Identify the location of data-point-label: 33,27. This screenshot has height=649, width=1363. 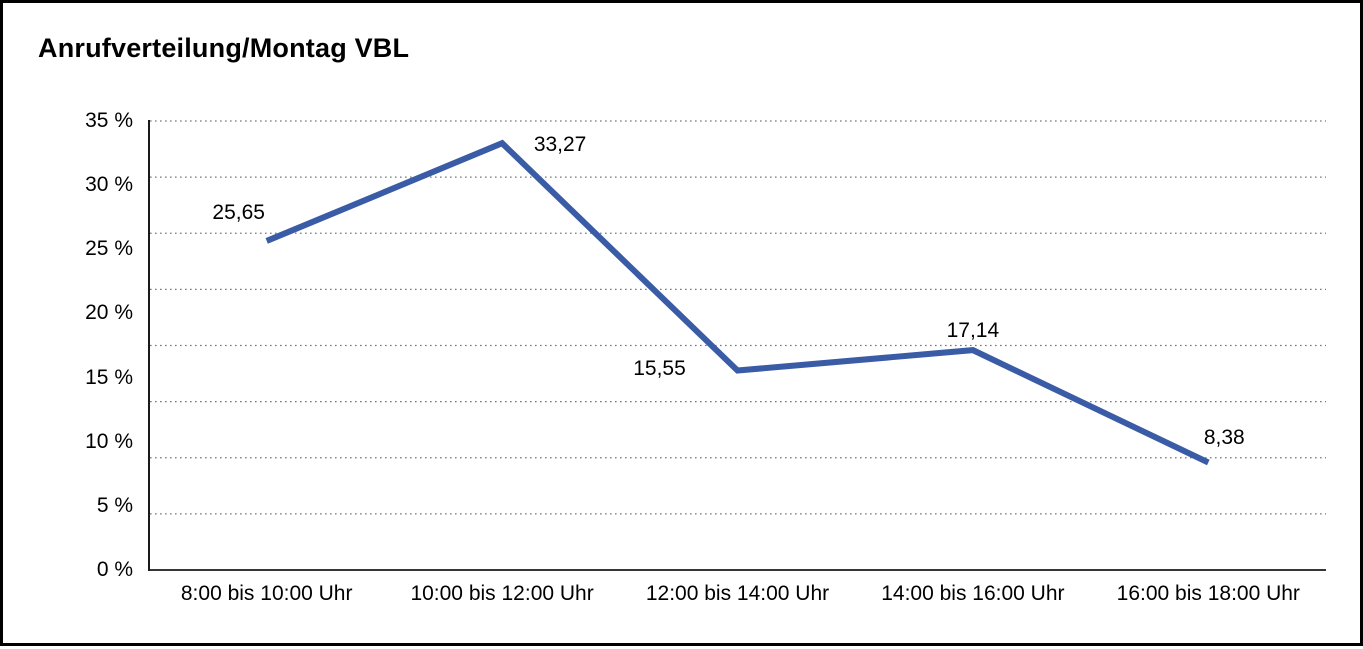
(560, 145).